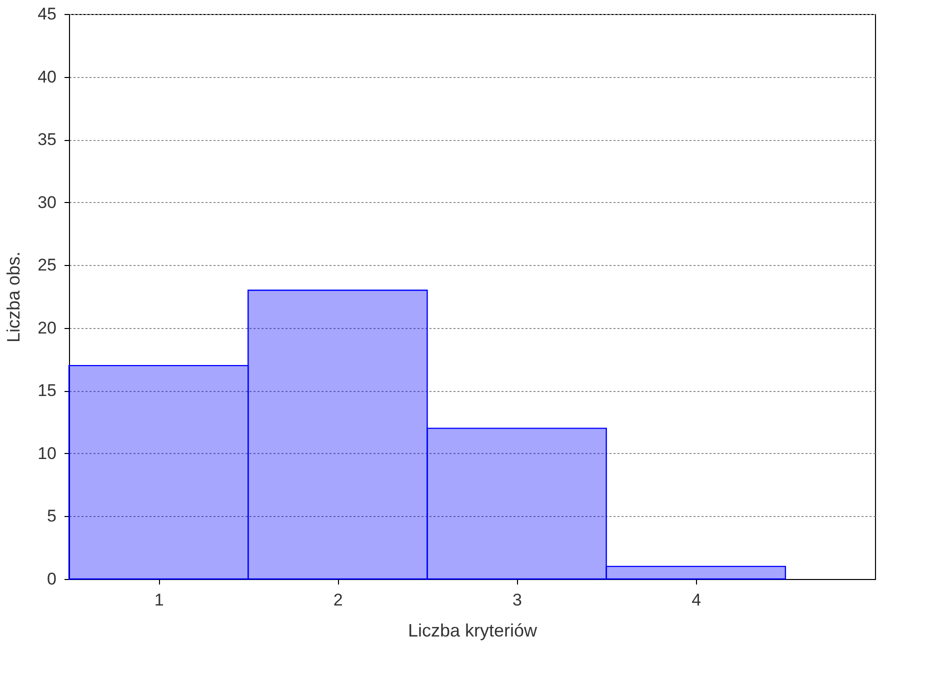 This screenshot has width=925, height=698. Describe the element at coordinates (47, 140) in the screenshot. I see `y-tick-label: 35` at that location.